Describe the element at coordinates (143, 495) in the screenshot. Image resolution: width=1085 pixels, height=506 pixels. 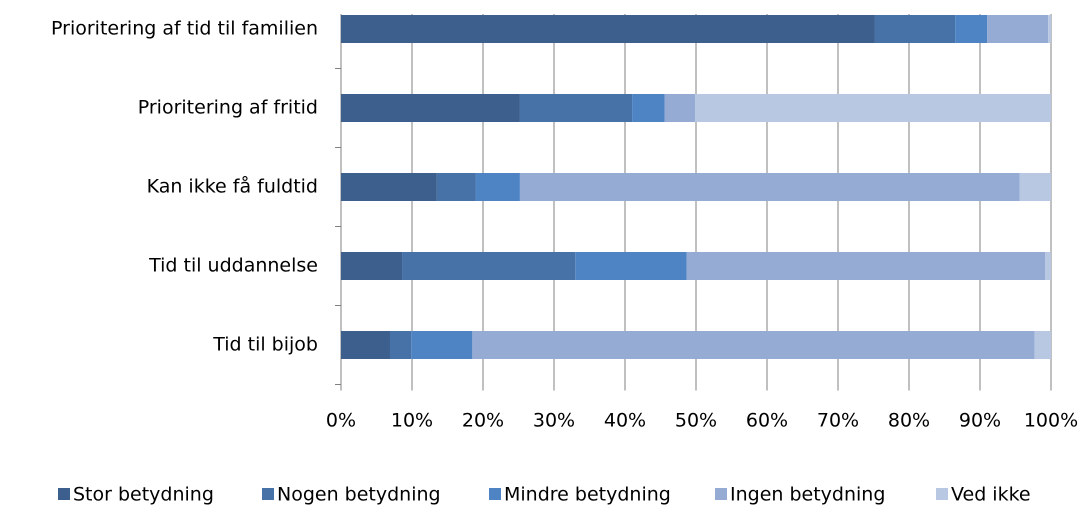
I see `legend-label: Stor betydning` at that location.